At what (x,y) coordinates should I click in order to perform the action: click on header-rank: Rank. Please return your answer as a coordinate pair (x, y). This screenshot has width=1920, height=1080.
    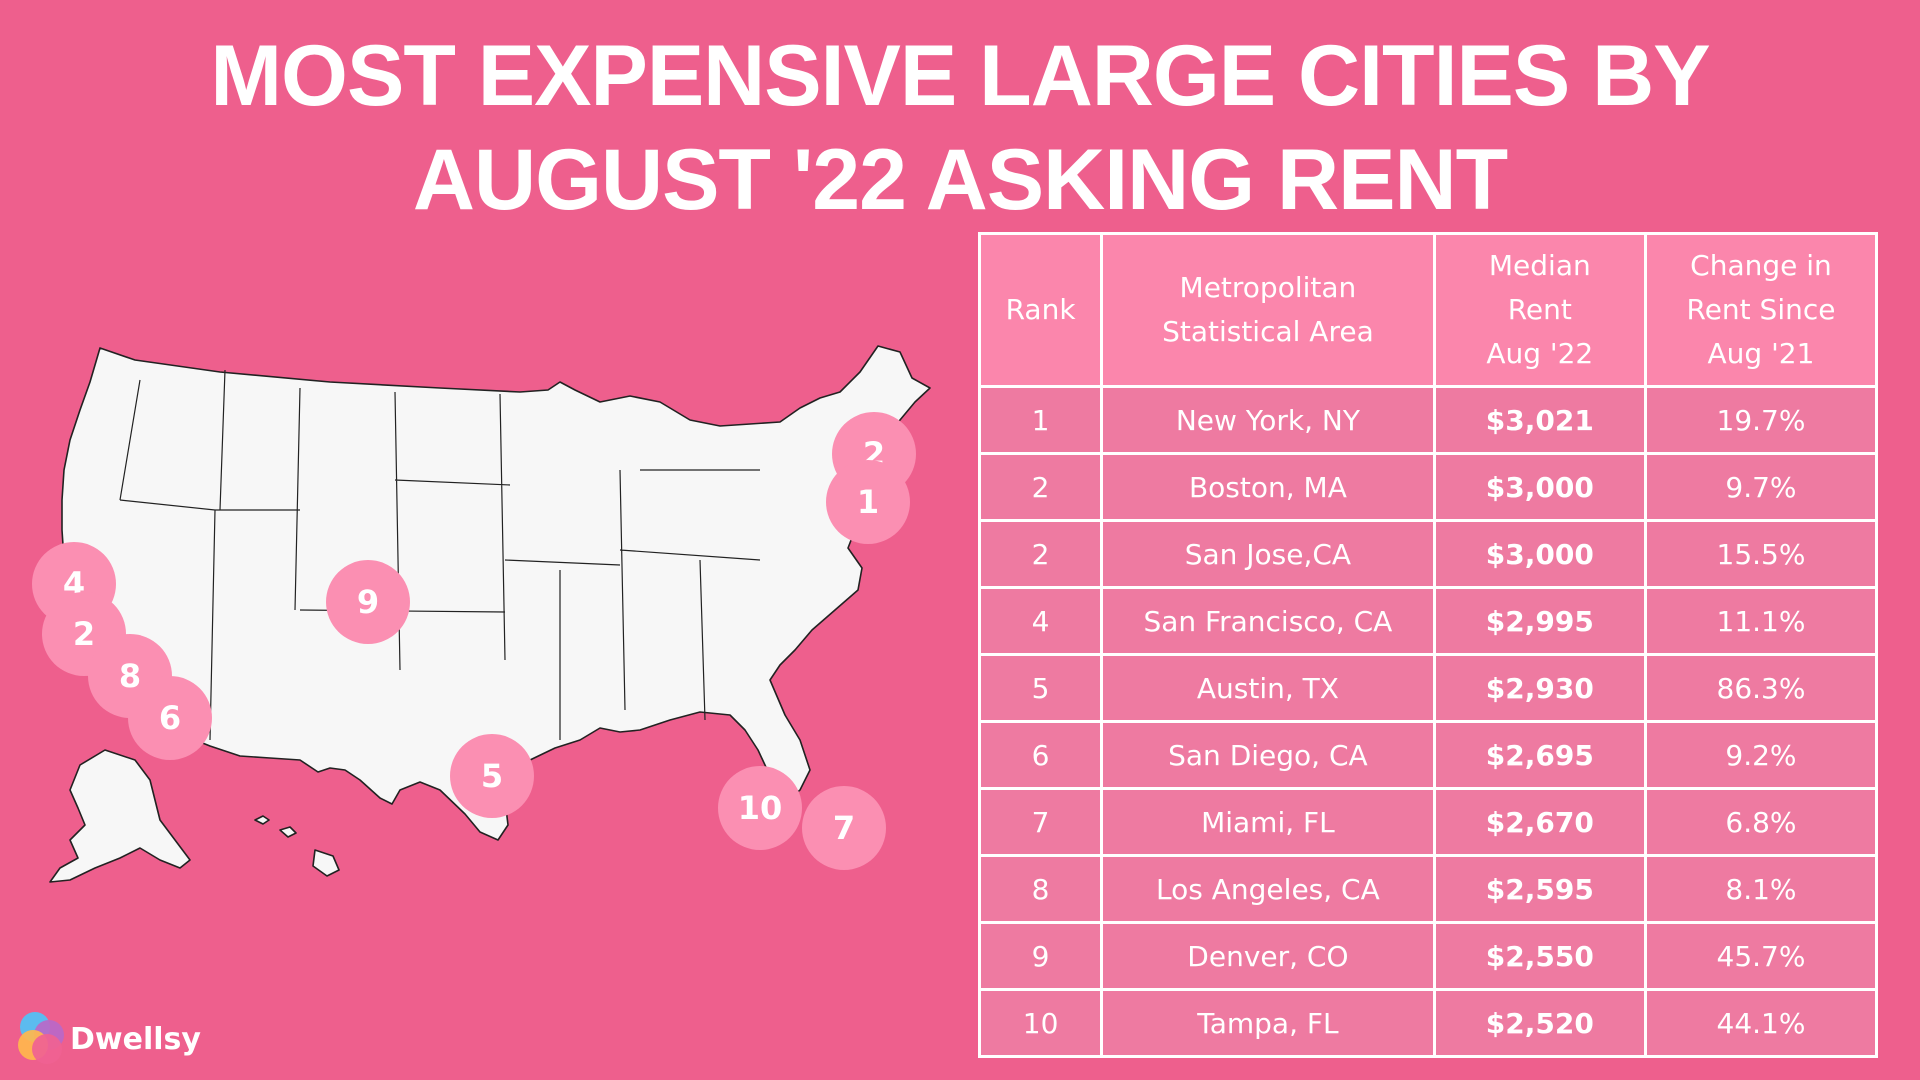
    Looking at the image, I should click on (1040, 310).